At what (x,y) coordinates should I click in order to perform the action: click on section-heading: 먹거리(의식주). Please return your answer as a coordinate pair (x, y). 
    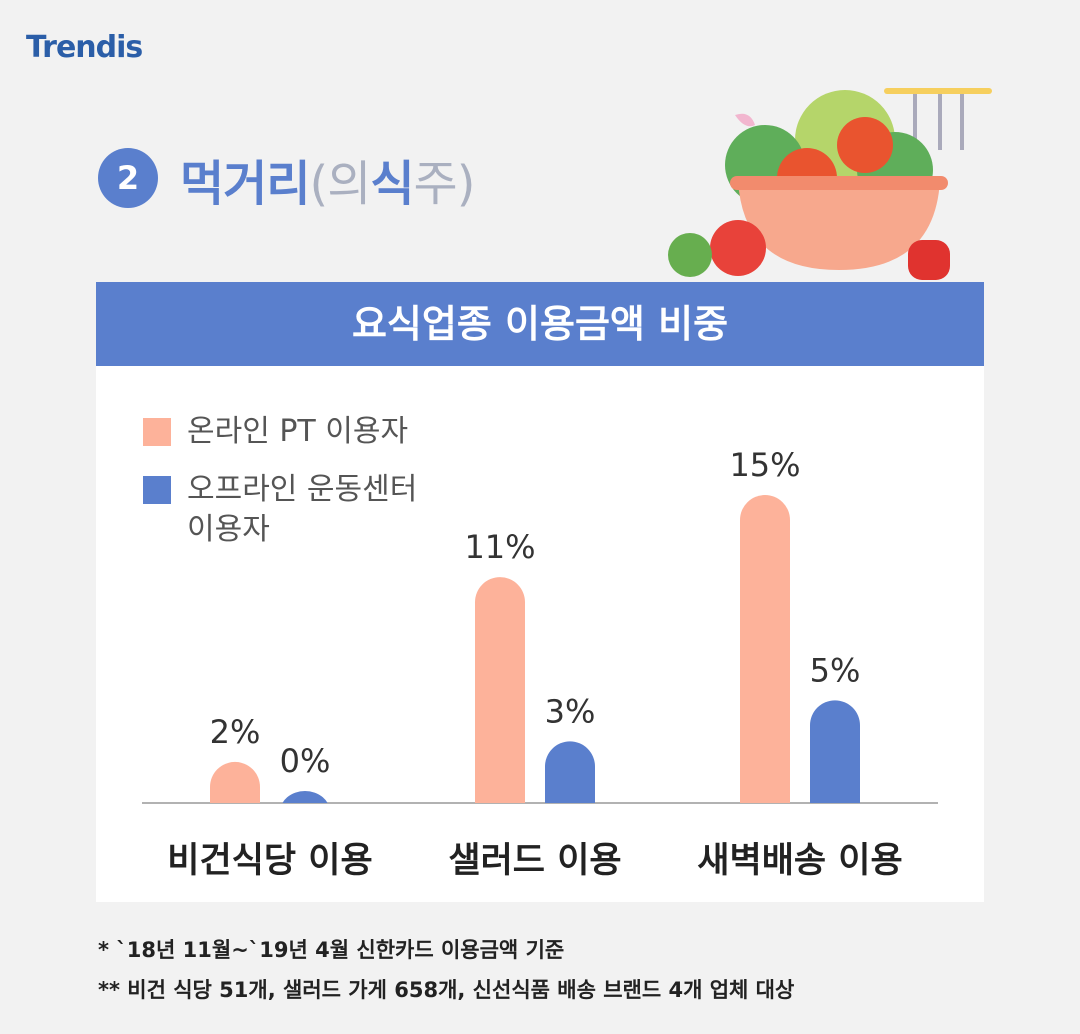
    Looking at the image, I should click on (328, 179).